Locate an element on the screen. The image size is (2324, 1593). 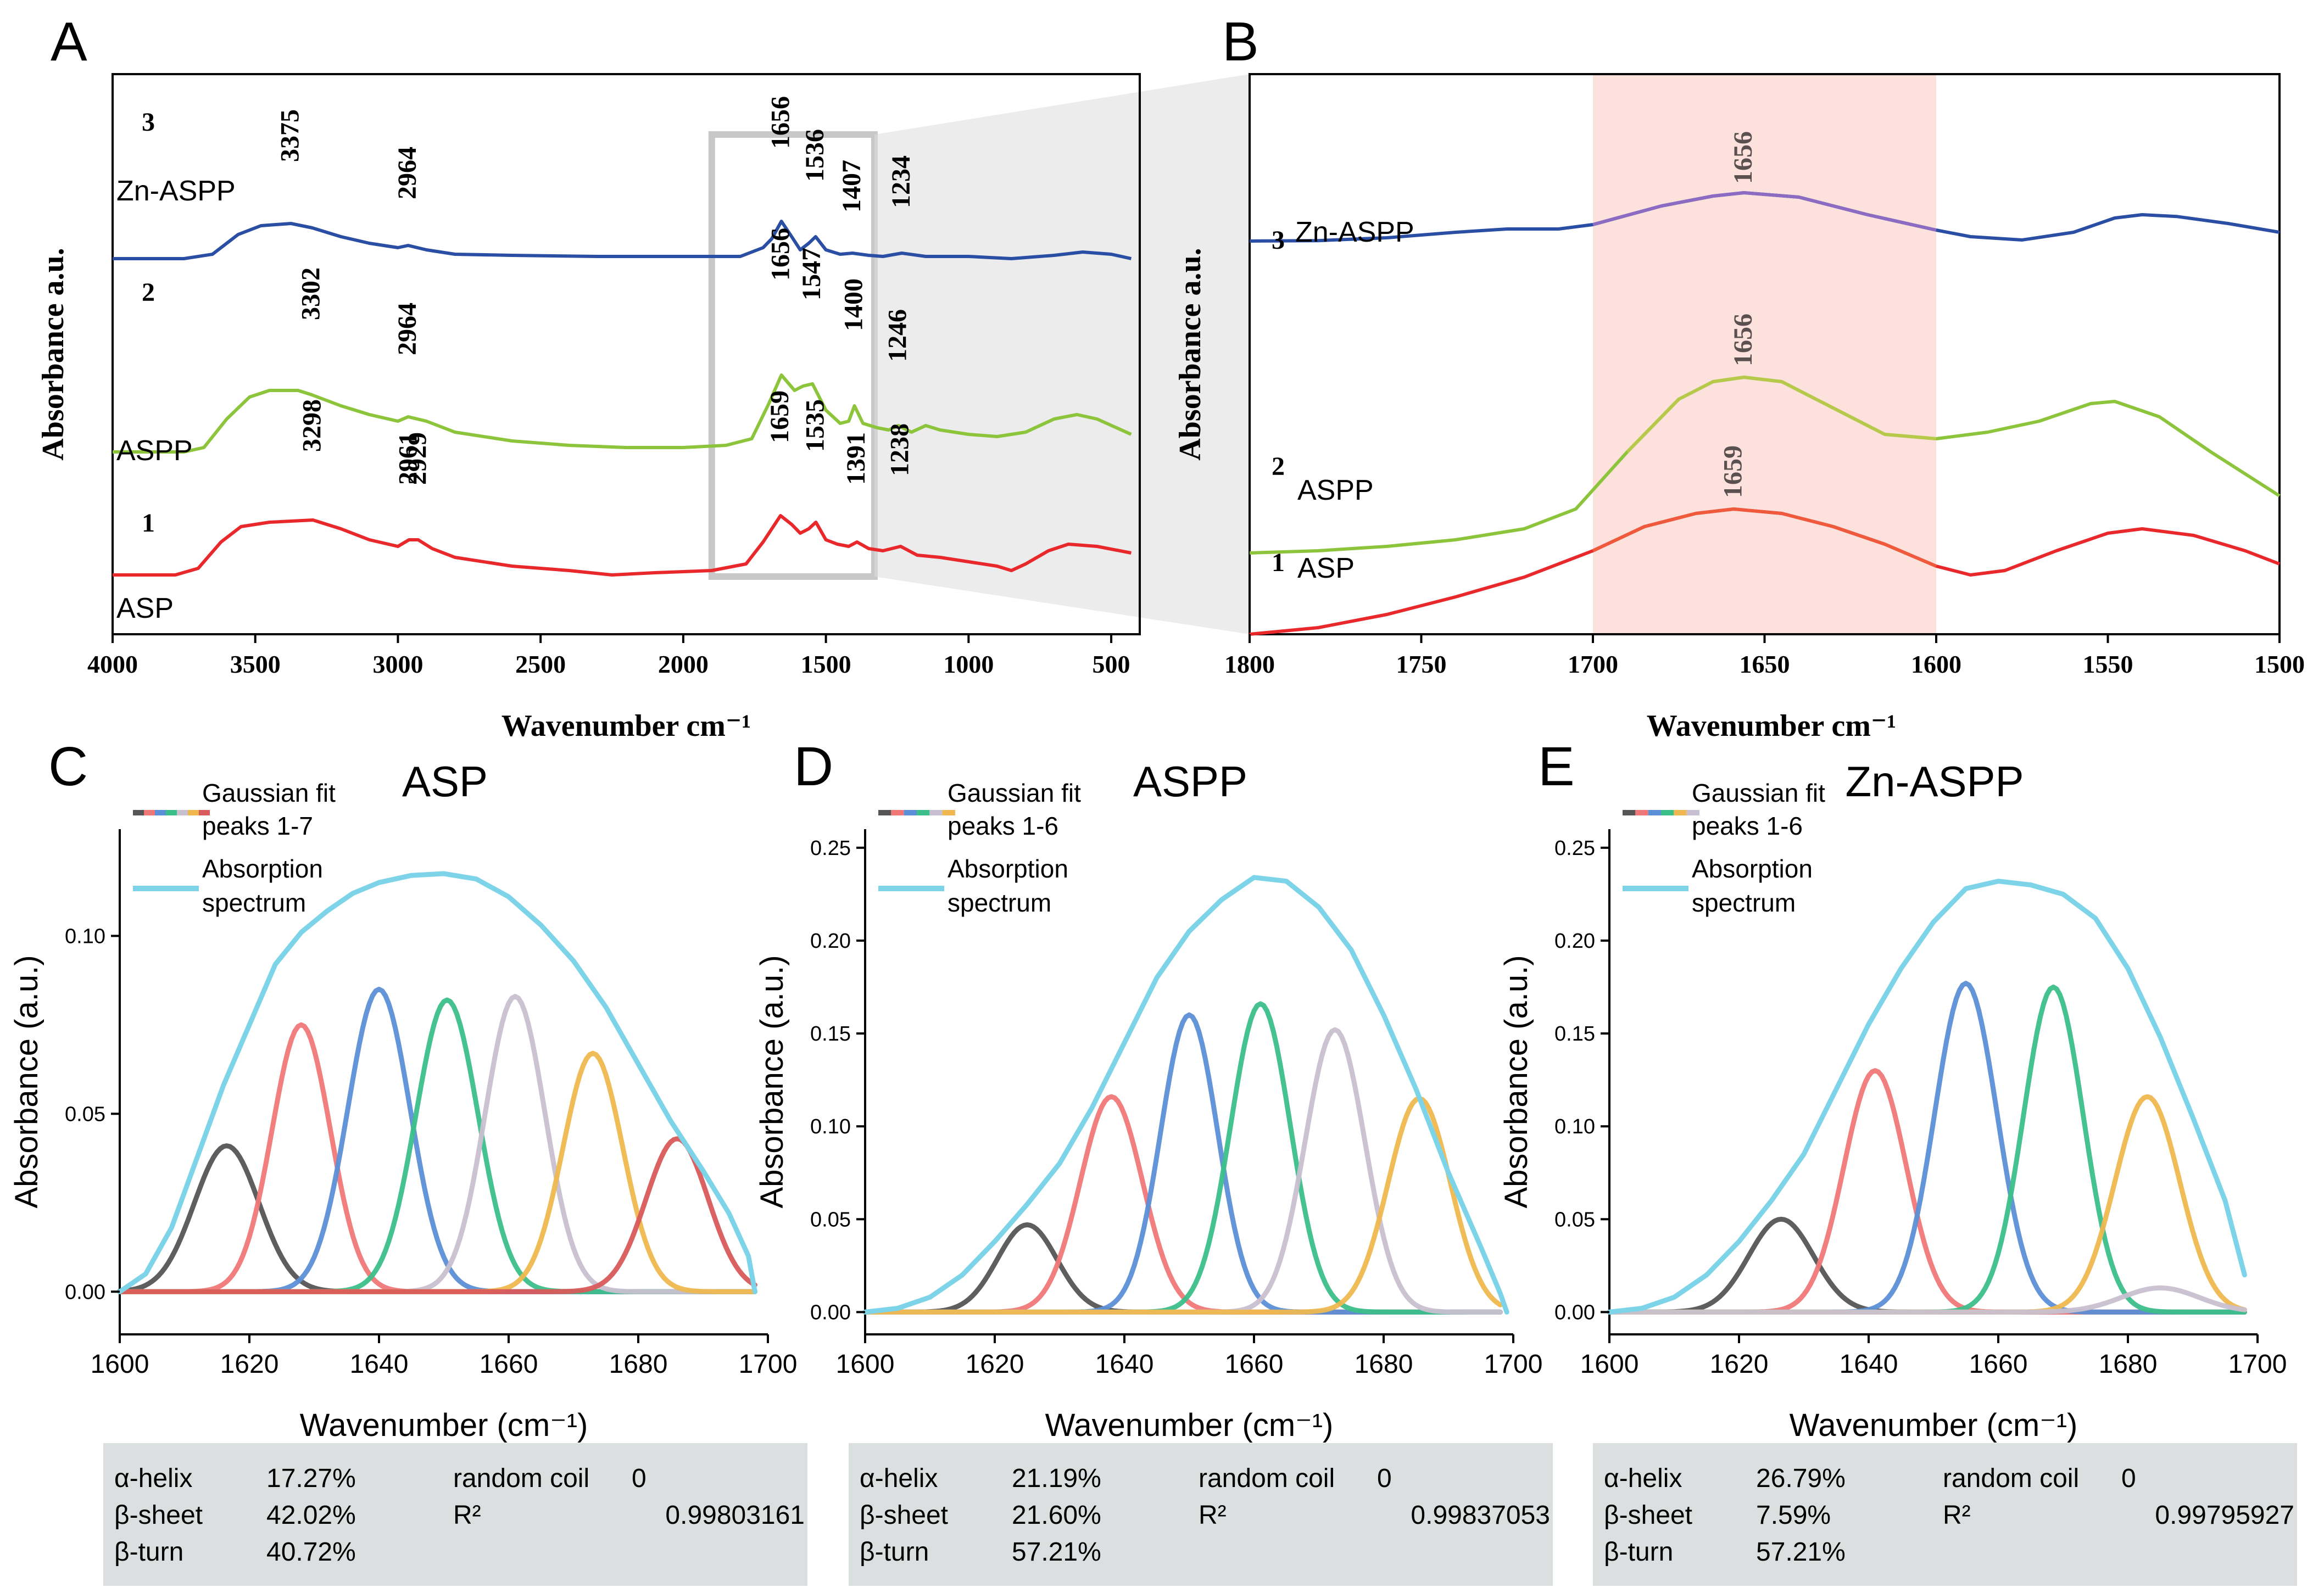
x-axis-title-a: Wavenumber cm⁻¹ is located at coordinates (626, 726).